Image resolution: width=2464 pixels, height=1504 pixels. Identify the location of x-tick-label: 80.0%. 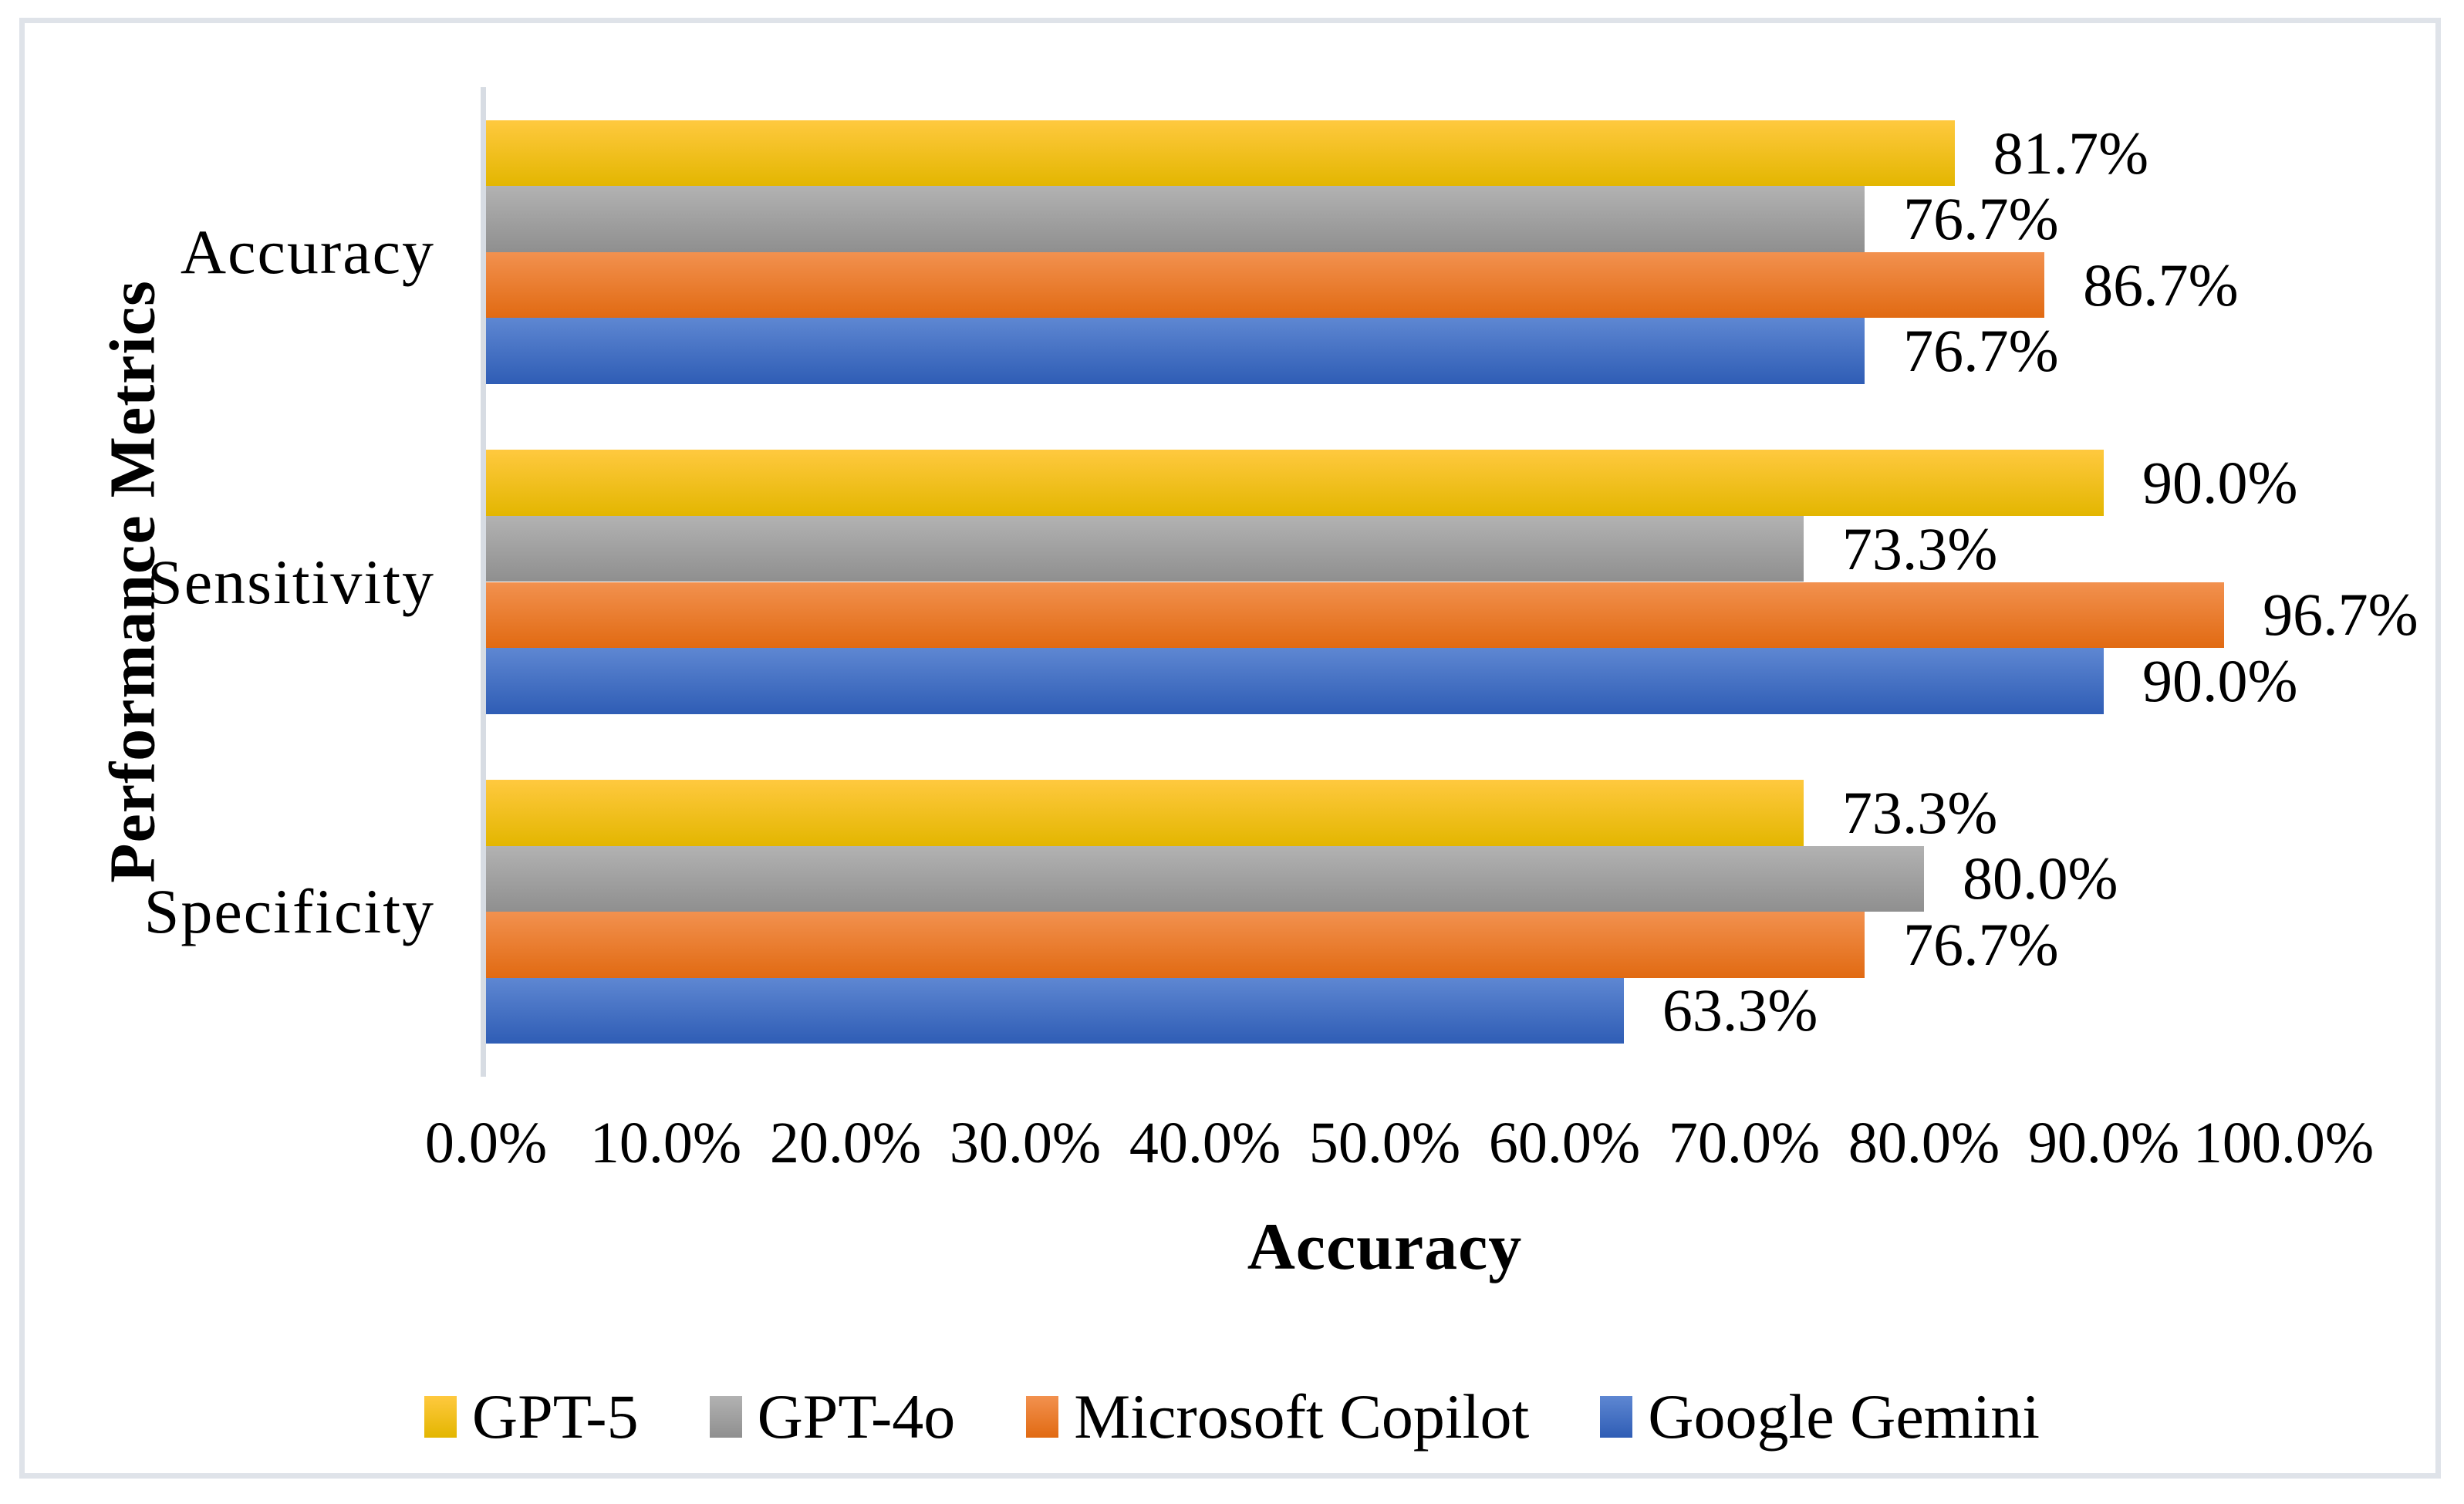
(1924, 1143).